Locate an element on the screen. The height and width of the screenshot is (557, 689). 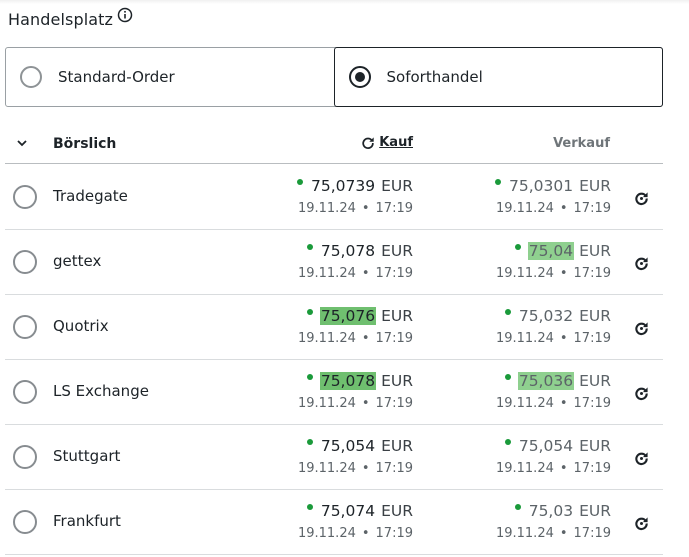
buy-price: 75,076 EUR 19.11.24 • 17:19 is located at coordinates (318, 325).